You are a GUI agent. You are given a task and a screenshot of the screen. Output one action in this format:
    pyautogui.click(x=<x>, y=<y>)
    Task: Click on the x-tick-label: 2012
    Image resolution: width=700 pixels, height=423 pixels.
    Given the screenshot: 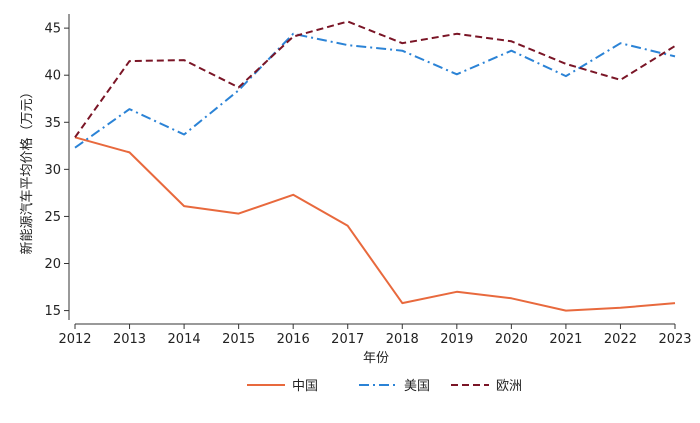 What is the action you would take?
    pyautogui.click(x=74, y=339)
    